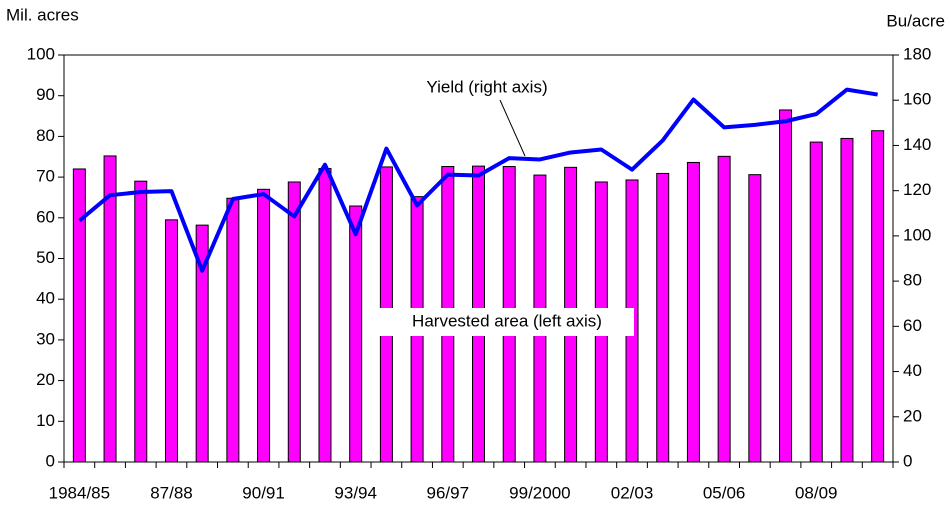  What do you see at coordinates (917, 189) in the screenshot?
I see `y2-tick-label: 120` at bounding box center [917, 189].